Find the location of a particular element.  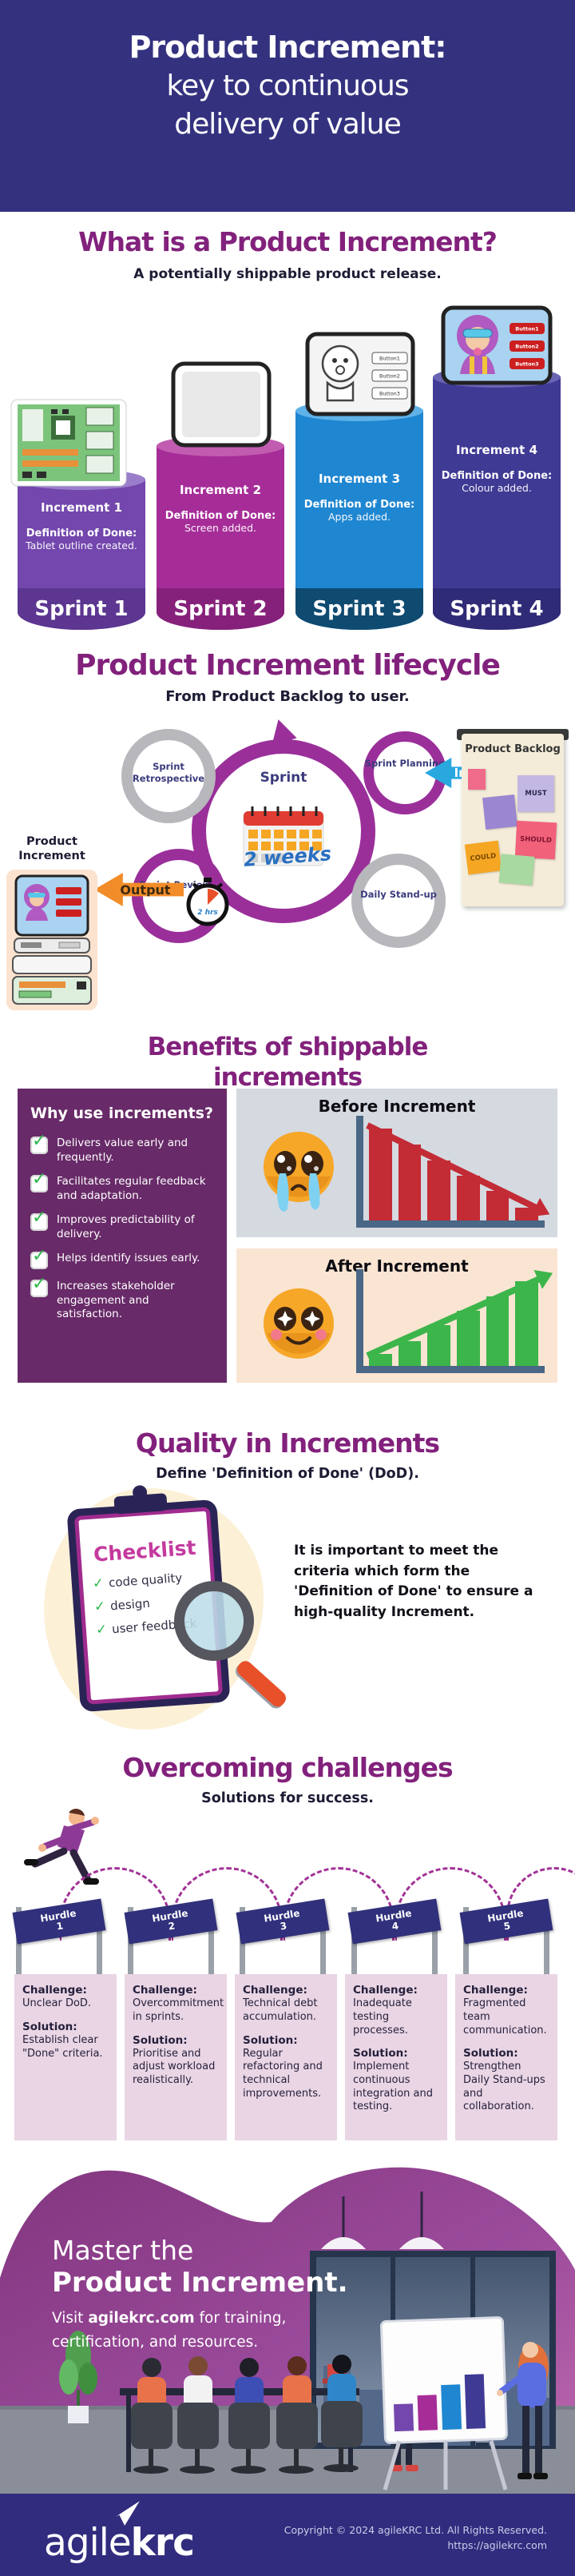

before-title: Before Increment is located at coordinates (397, 1106).